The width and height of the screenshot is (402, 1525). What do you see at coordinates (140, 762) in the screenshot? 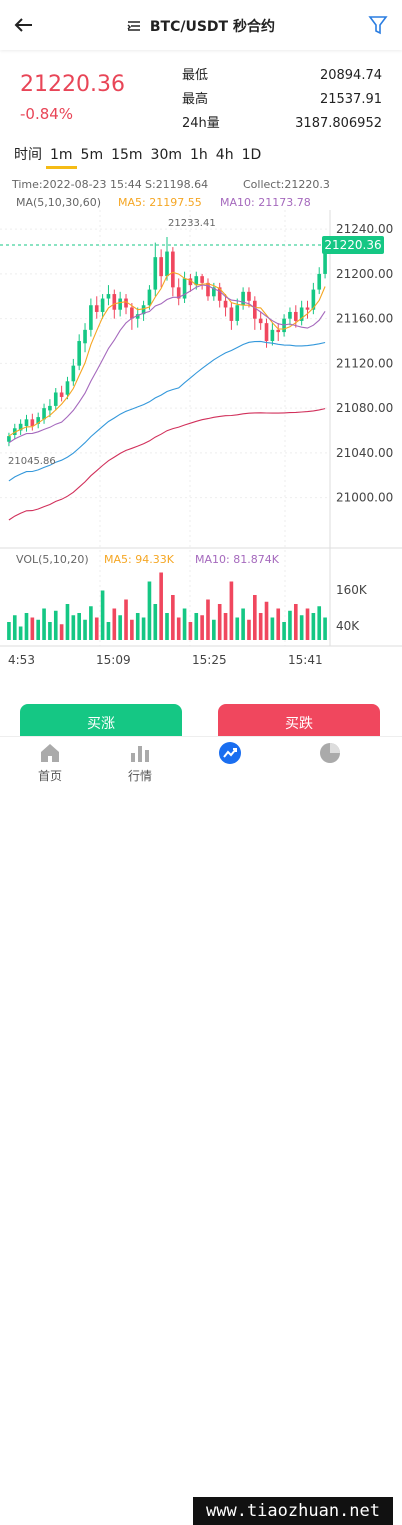
I see `nav-market: 行情` at bounding box center [140, 762].